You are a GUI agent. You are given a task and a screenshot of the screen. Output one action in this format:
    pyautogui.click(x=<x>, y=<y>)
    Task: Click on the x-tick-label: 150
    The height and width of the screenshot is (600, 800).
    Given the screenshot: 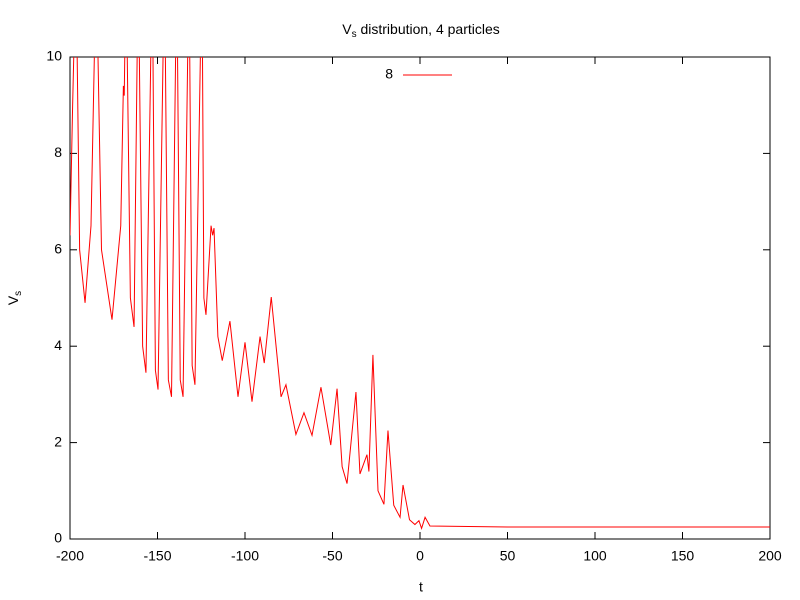 What is the action you would take?
    pyautogui.click(x=683, y=556)
    